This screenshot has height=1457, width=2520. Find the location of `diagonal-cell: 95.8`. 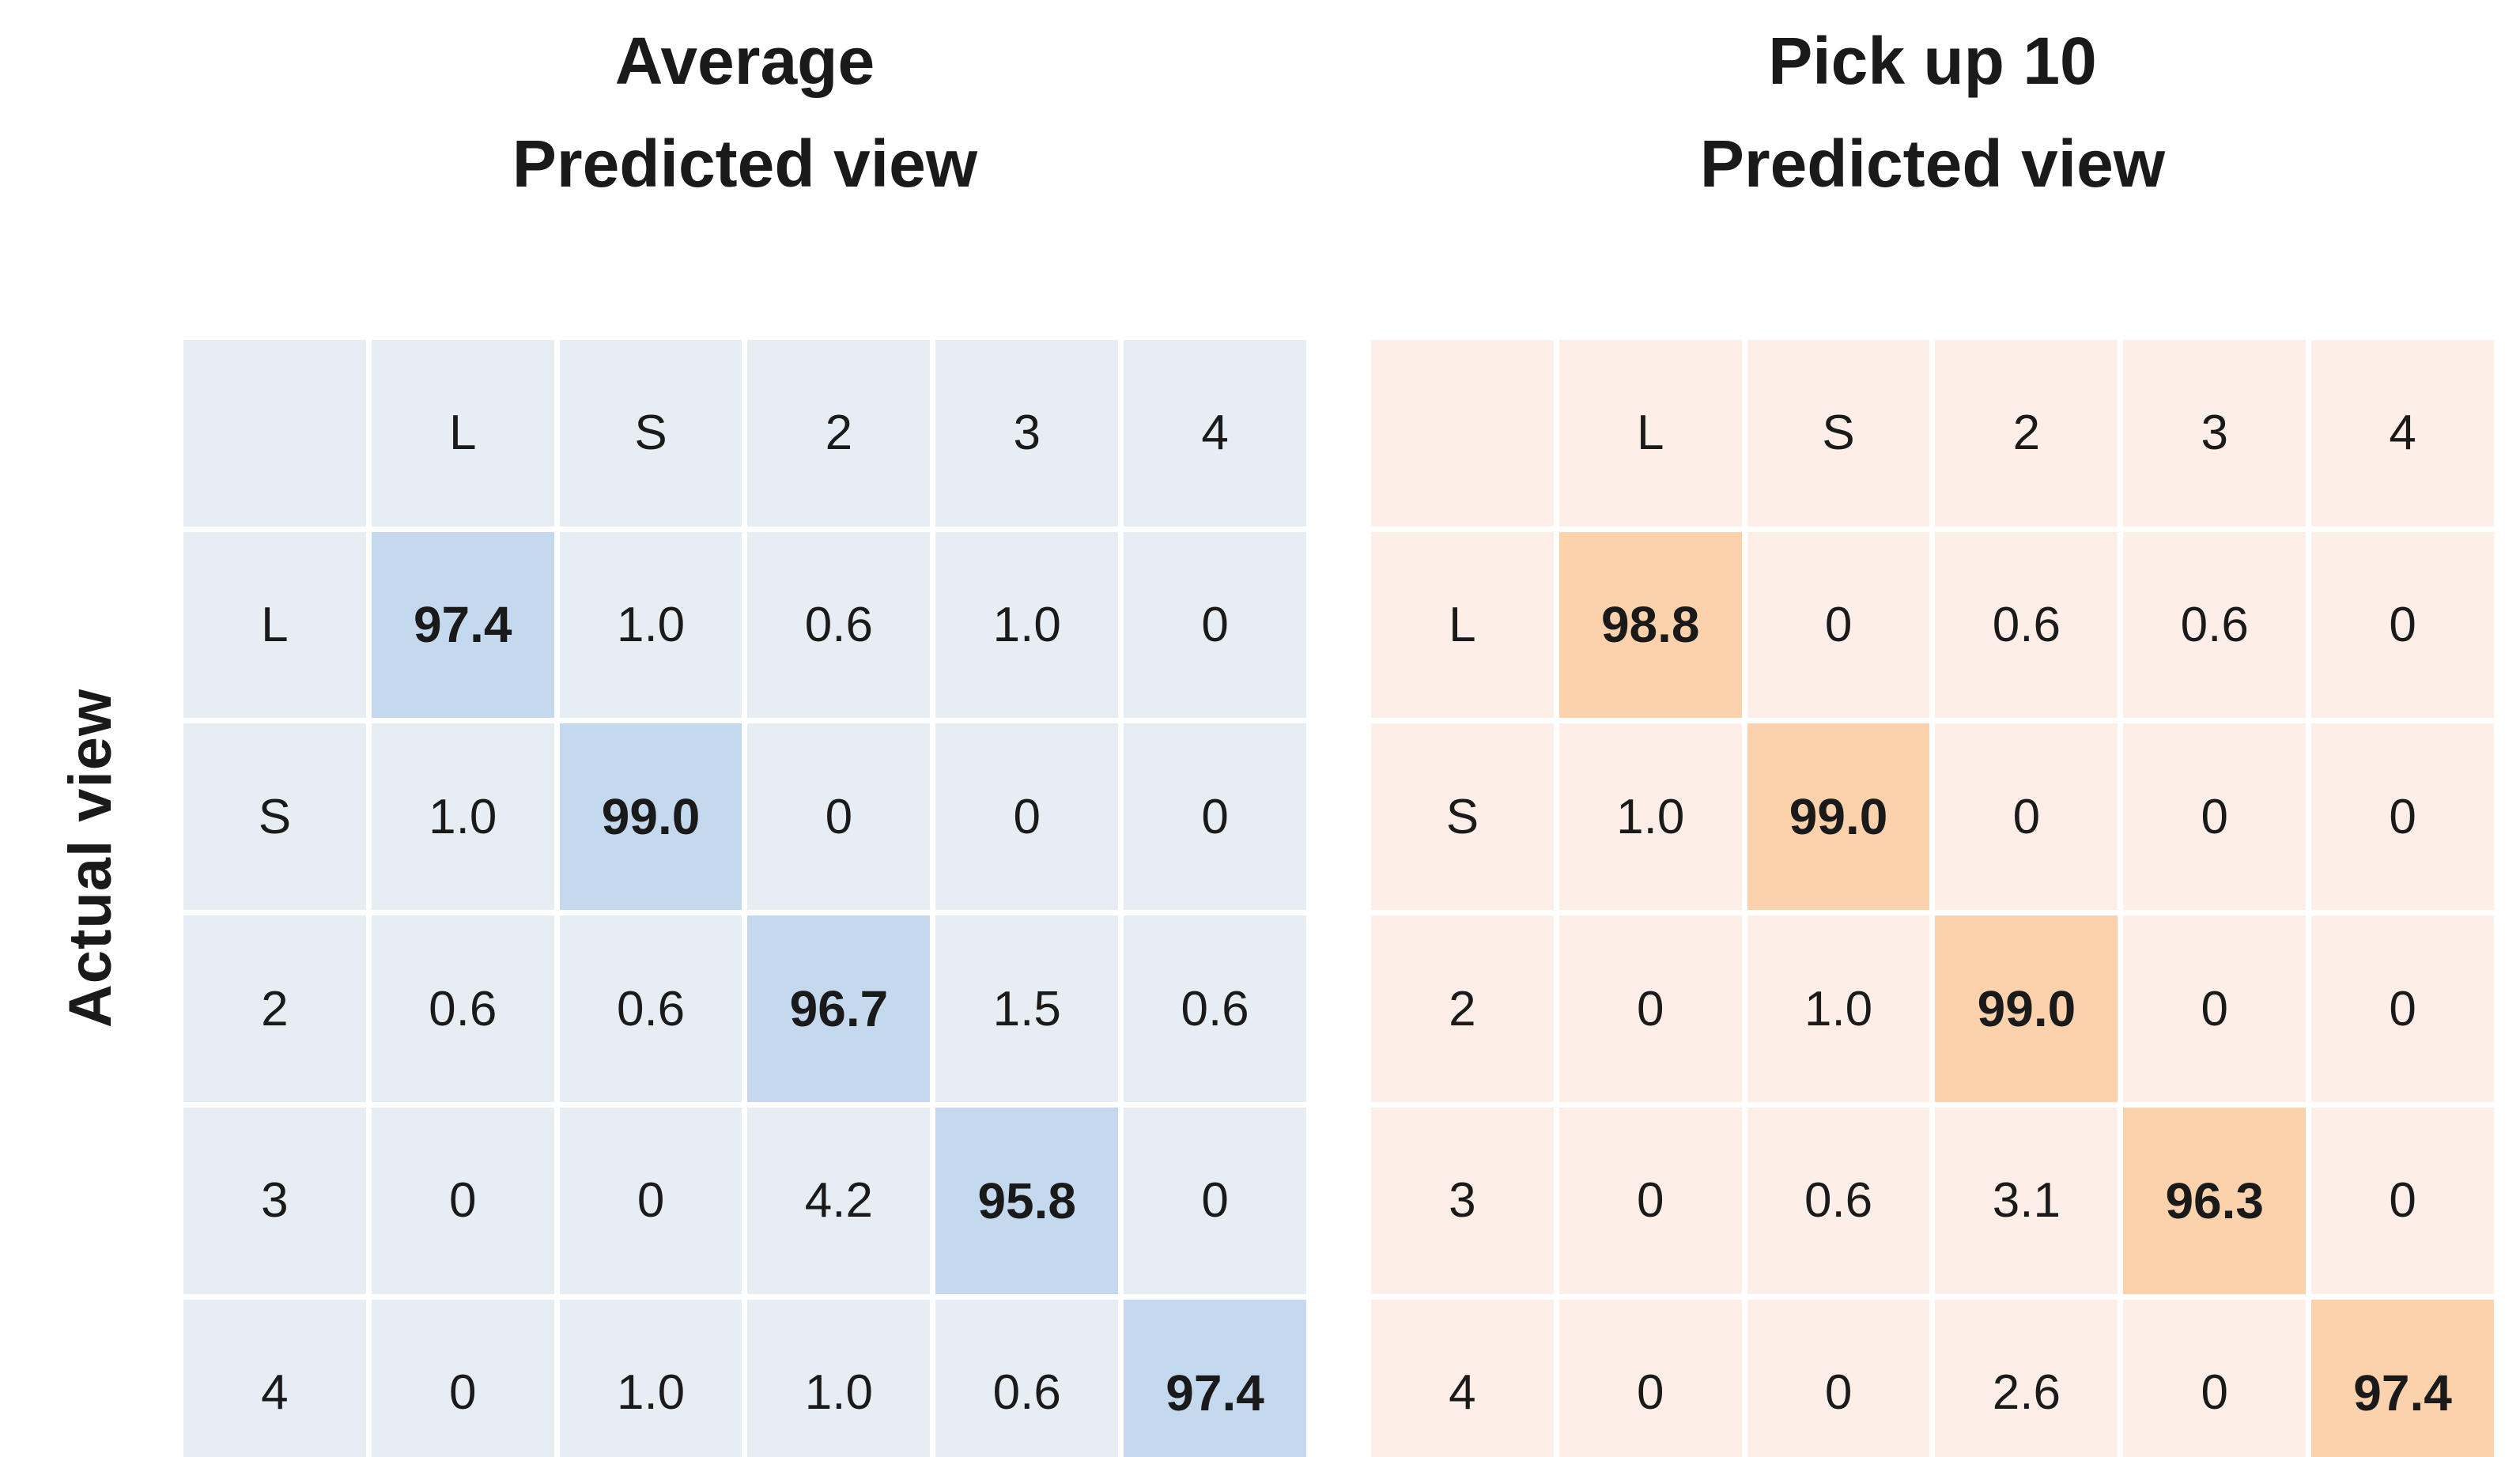

diagonal-cell: 95.8 is located at coordinates (1027, 1201).